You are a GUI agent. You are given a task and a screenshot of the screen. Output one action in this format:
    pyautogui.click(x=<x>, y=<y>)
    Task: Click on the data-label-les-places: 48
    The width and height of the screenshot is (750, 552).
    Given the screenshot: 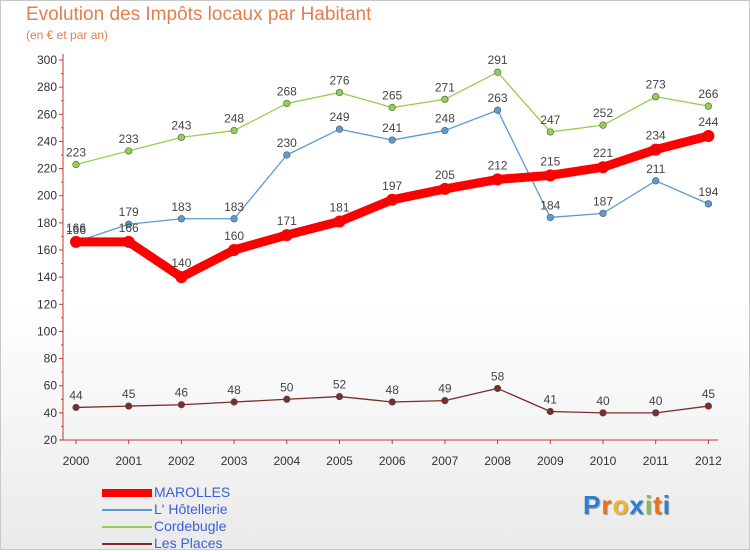 What is the action you would take?
    pyautogui.click(x=234, y=390)
    